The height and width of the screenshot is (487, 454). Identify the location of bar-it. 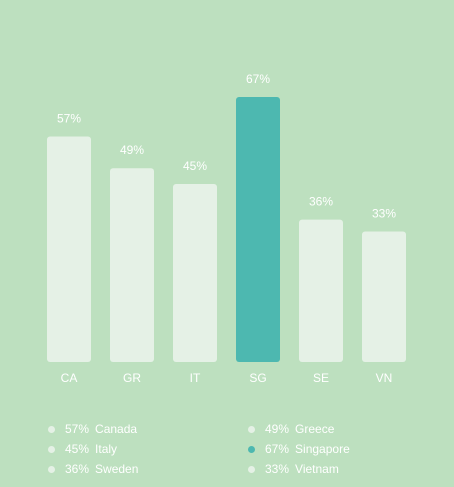
(195, 273).